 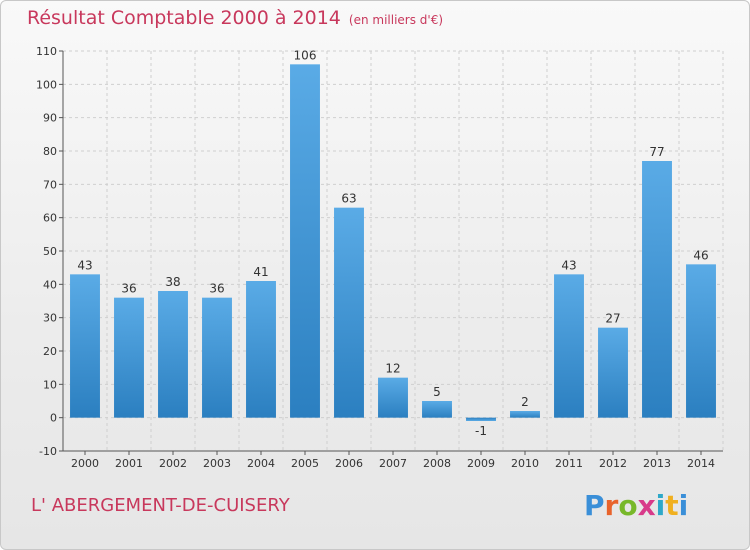 What do you see at coordinates (646, 505) in the screenshot?
I see `logo-letter: x` at bounding box center [646, 505].